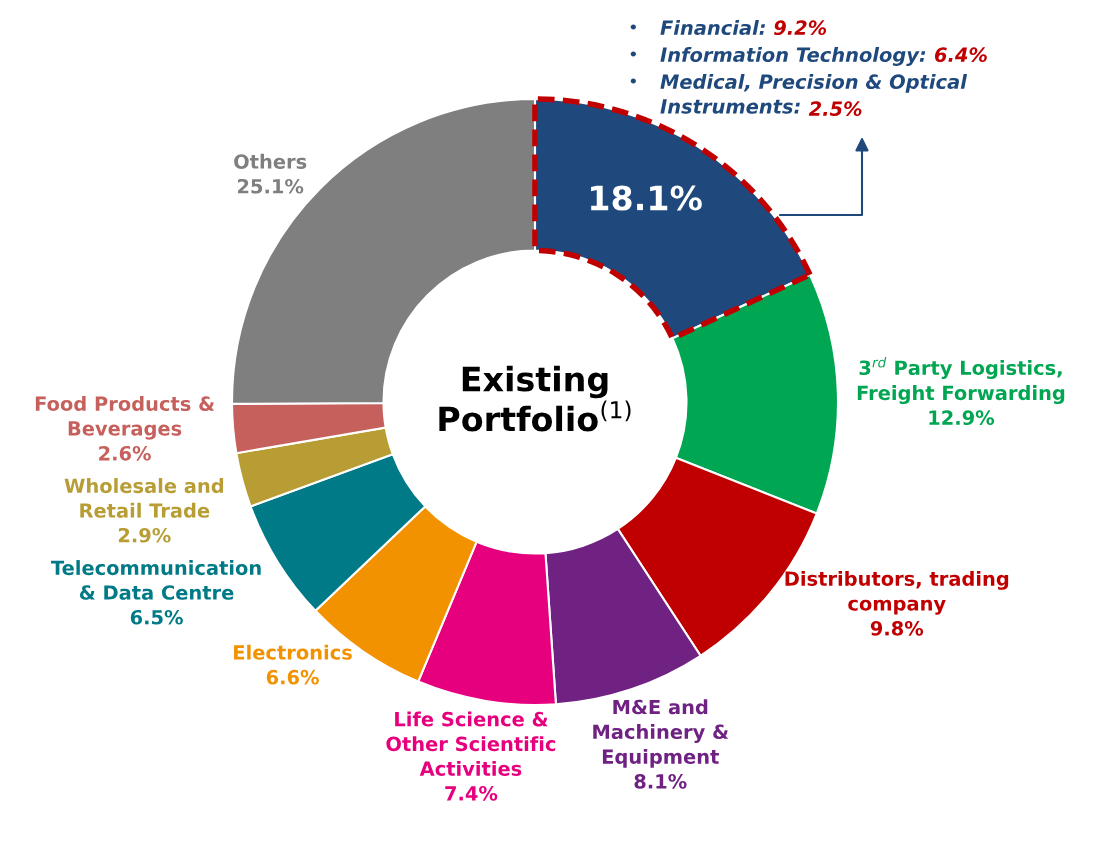 This screenshot has width=1094, height=845. What do you see at coordinates (897, 592) in the screenshot?
I see `slice-label: Distributors, trading company` at bounding box center [897, 592].